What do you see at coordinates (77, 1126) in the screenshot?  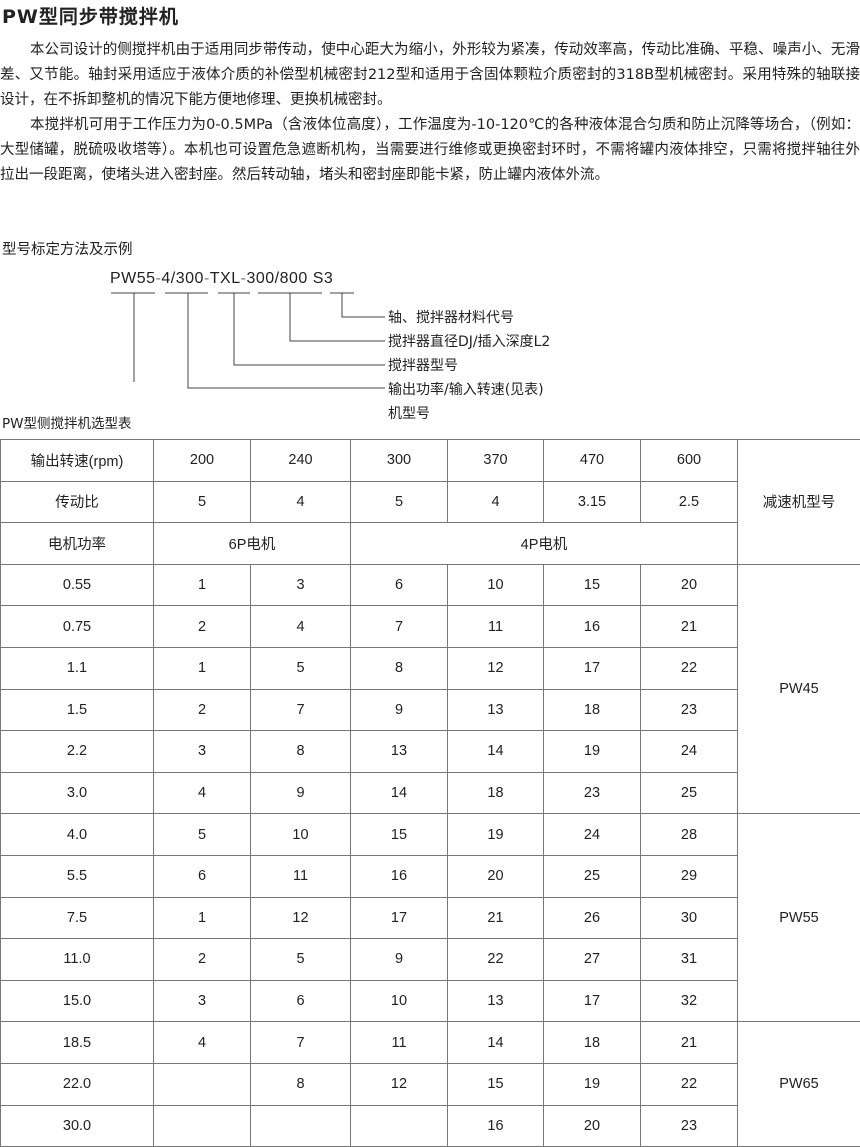 I see `power-cell: 30.0` at bounding box center [77, 1126].